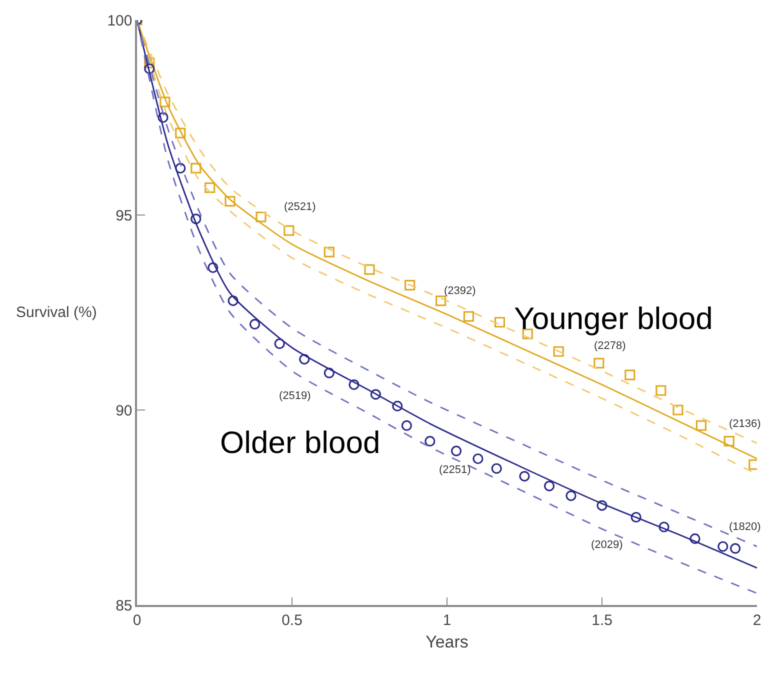 The image size is (778, 677). What do you see at coordinates (56, 312) in the screenshot?
I see `y-axis-title: Survival (%)` at bounding box center [56, 312].